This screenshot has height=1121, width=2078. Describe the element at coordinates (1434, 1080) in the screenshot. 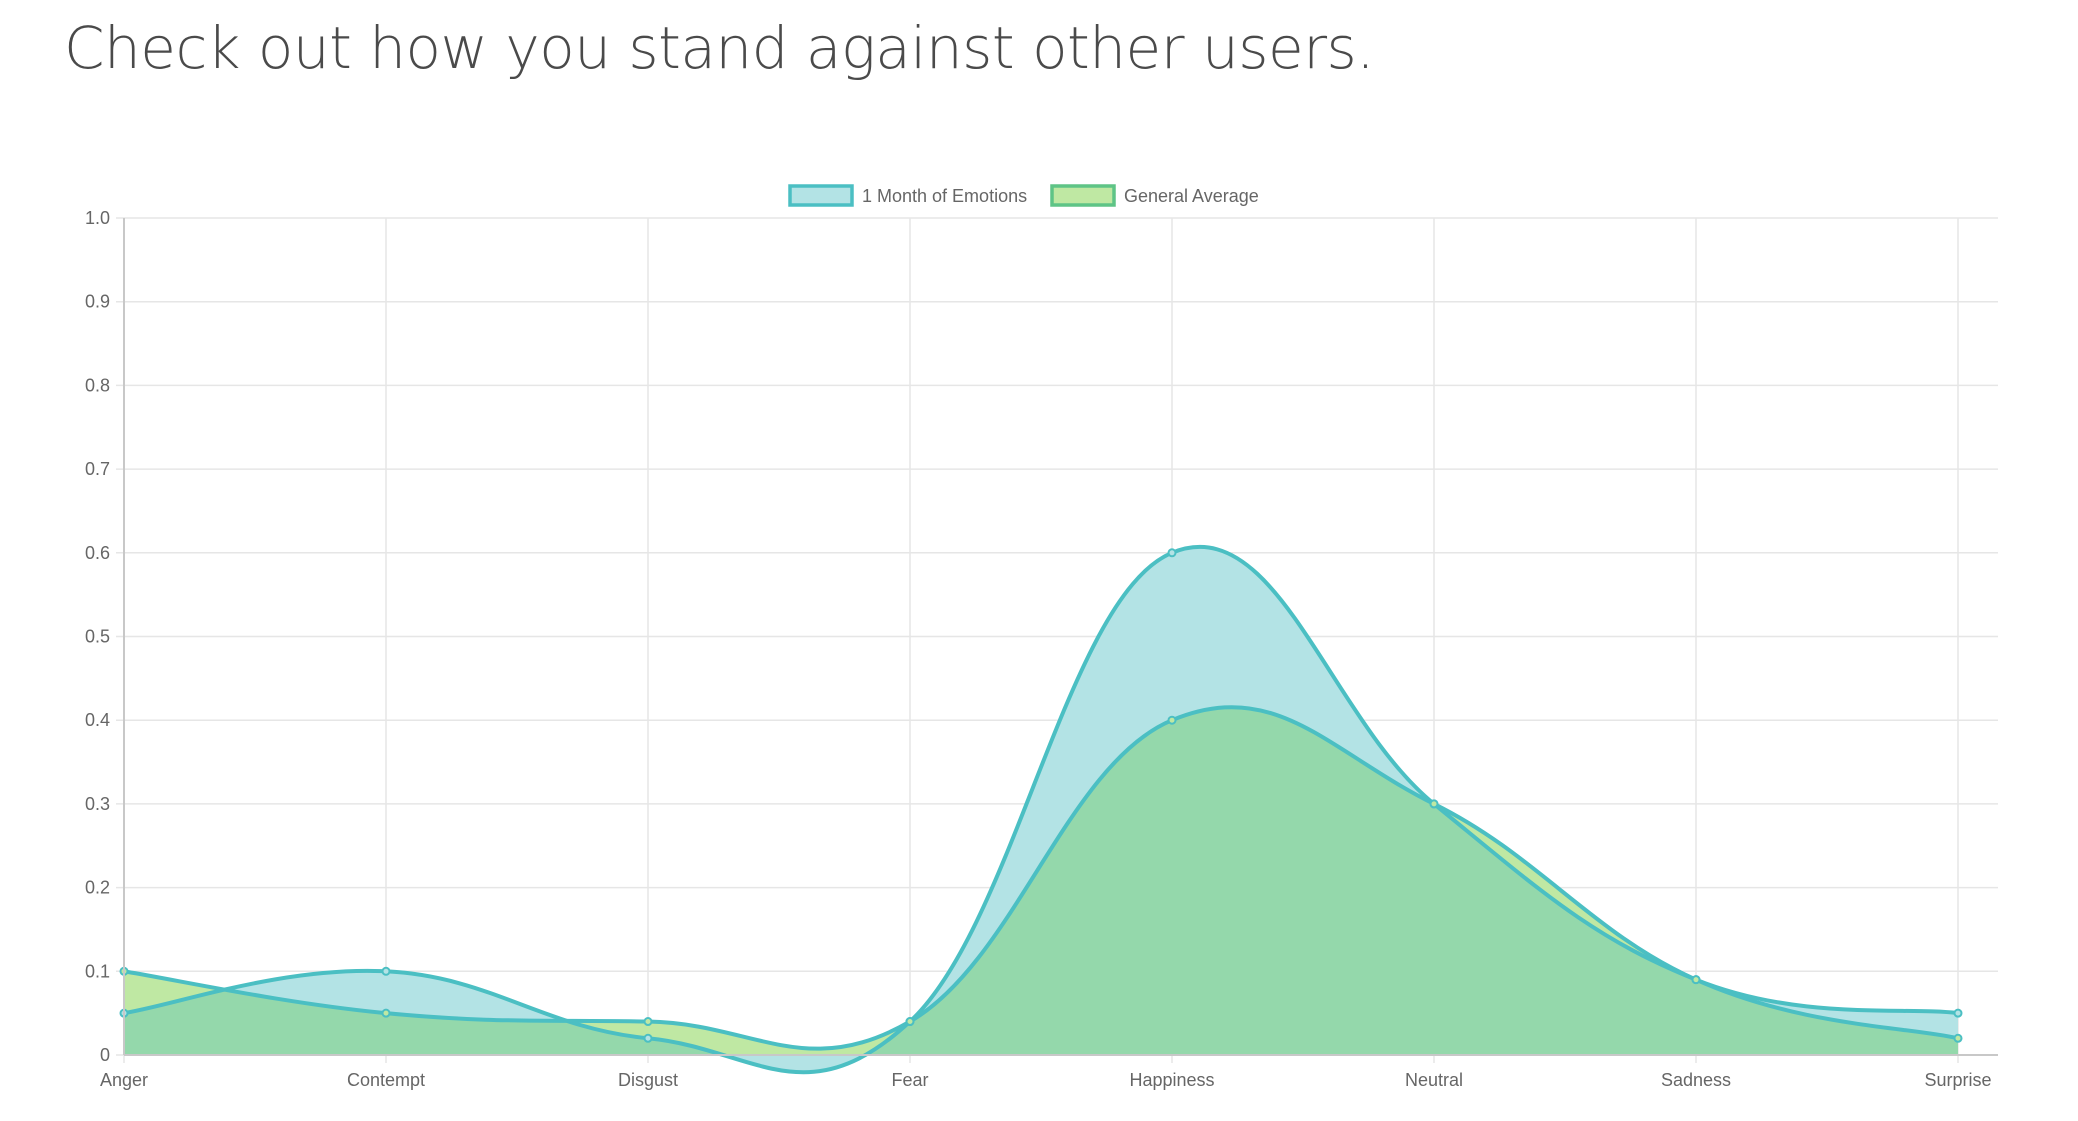

I see `x-tick-label-neutral: Neutral` at that location.